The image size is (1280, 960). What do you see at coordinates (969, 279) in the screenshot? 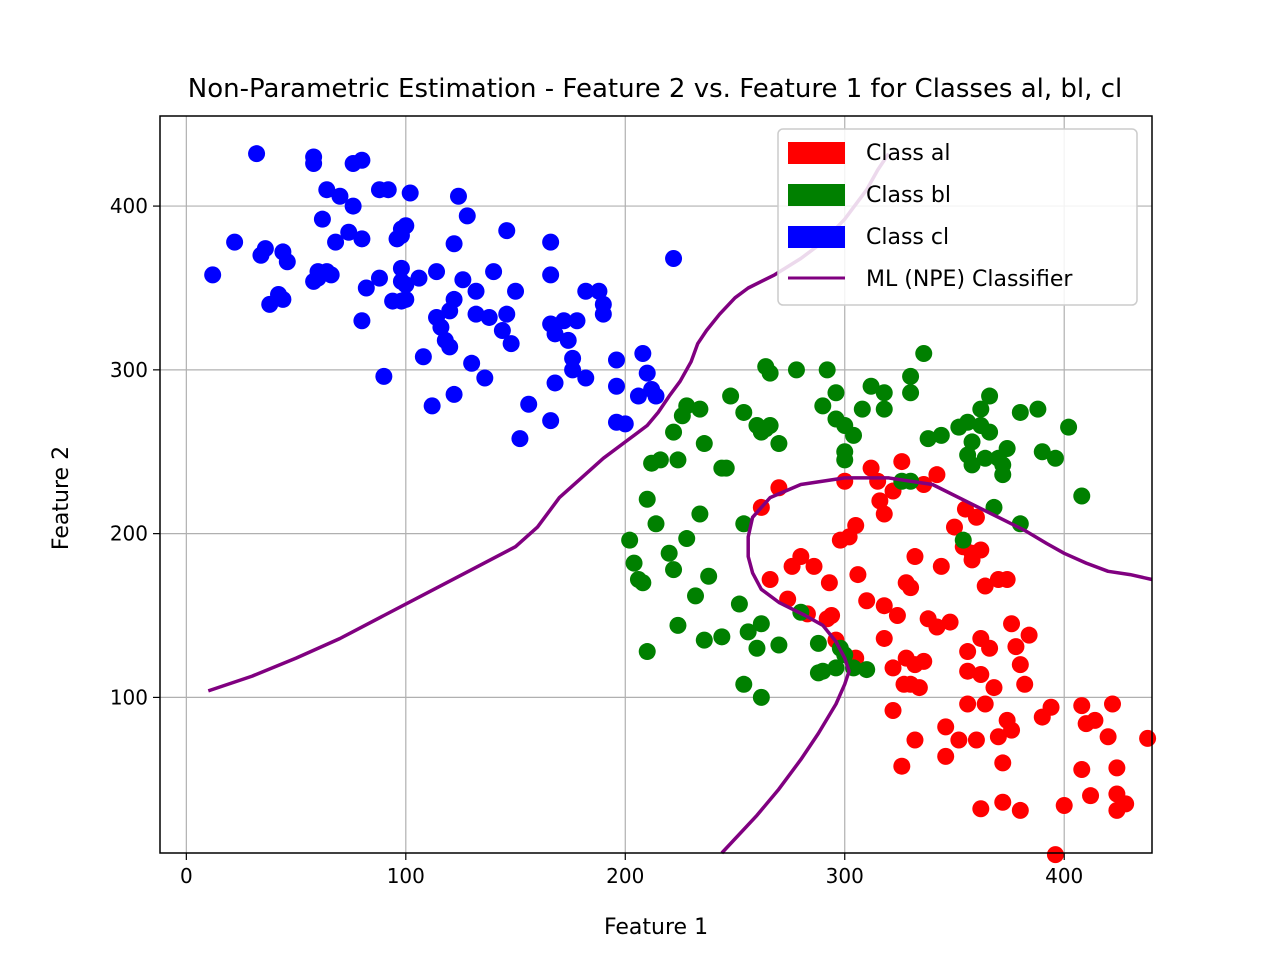
I see `legend-label-classifier: ML (NPE) Classifier` at bounding box center [969, 279].